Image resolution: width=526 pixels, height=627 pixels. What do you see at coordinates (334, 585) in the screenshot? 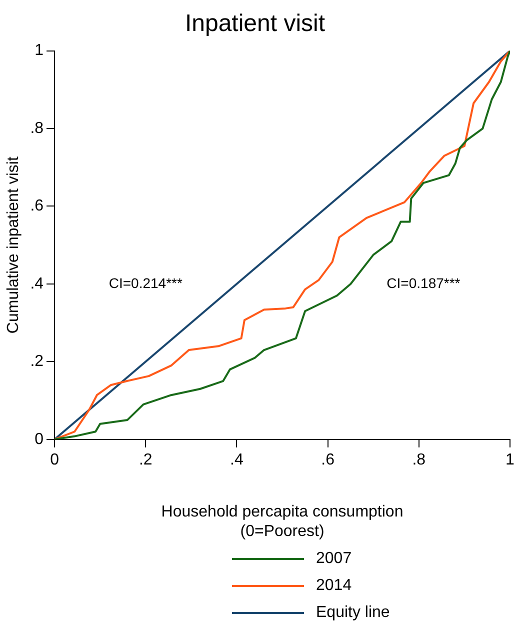
I see `legend-label: 2014` at bounding box center [334, 585].